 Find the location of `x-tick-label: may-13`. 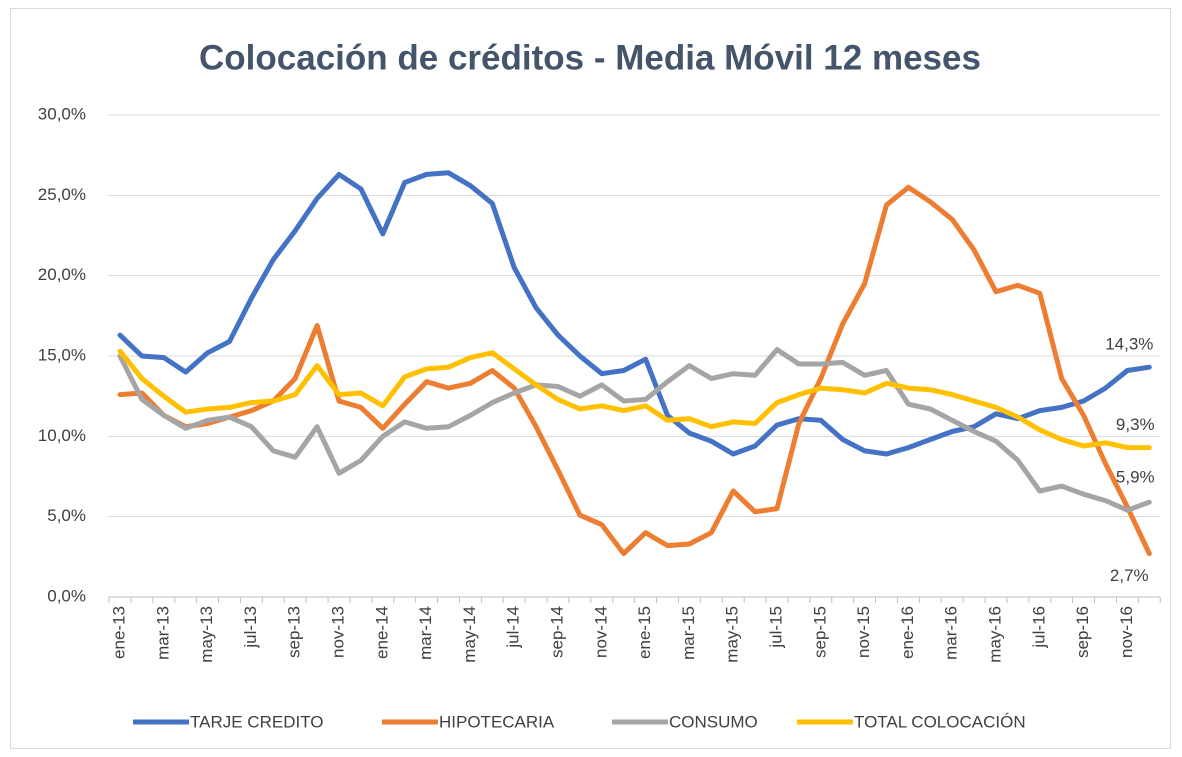

x-tick-label: may-13 is located at coordinates (206, 634).